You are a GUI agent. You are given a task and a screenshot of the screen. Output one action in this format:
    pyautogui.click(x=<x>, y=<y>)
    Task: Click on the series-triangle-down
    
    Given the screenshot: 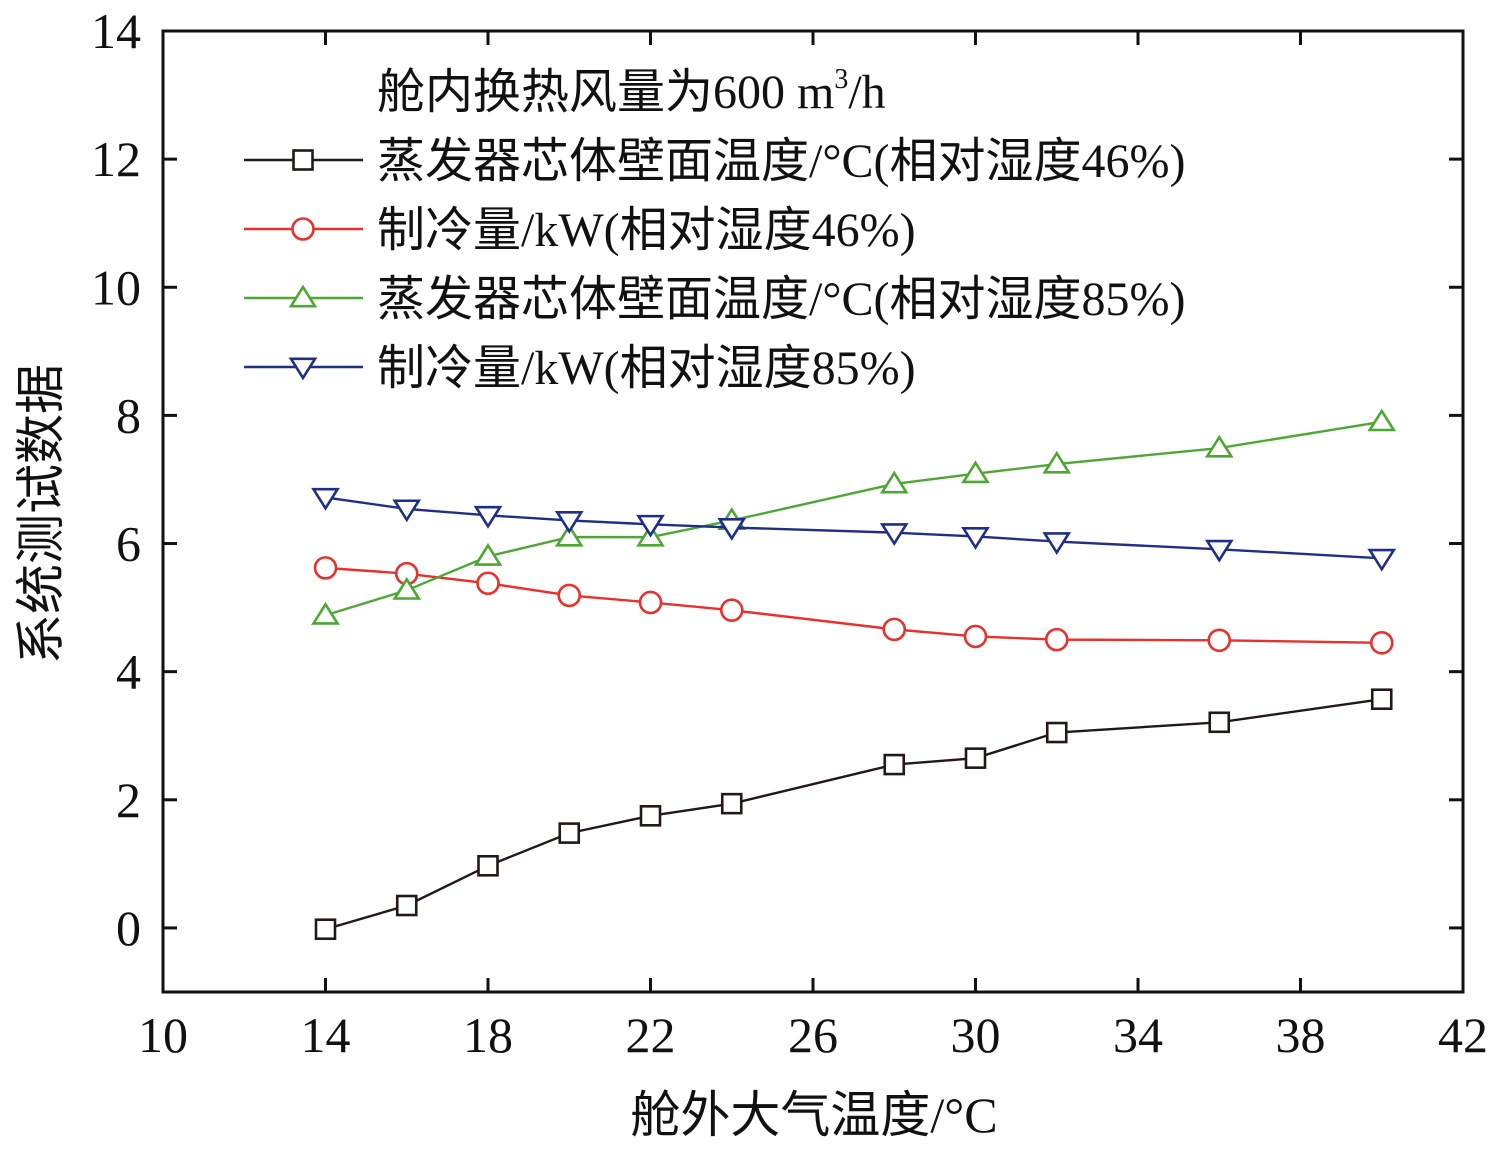 What is the action you would take?
    pyautogui.click(x=854, y=529)
    